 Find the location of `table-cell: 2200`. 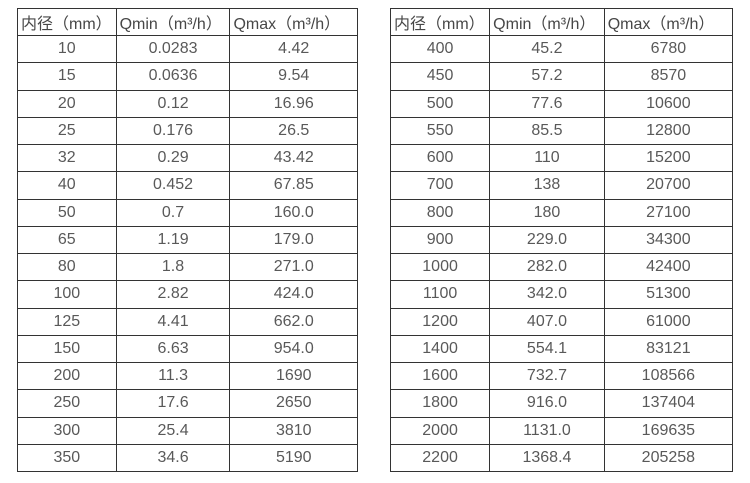

table-cell: 2200 is located at coordinates (440, 458).